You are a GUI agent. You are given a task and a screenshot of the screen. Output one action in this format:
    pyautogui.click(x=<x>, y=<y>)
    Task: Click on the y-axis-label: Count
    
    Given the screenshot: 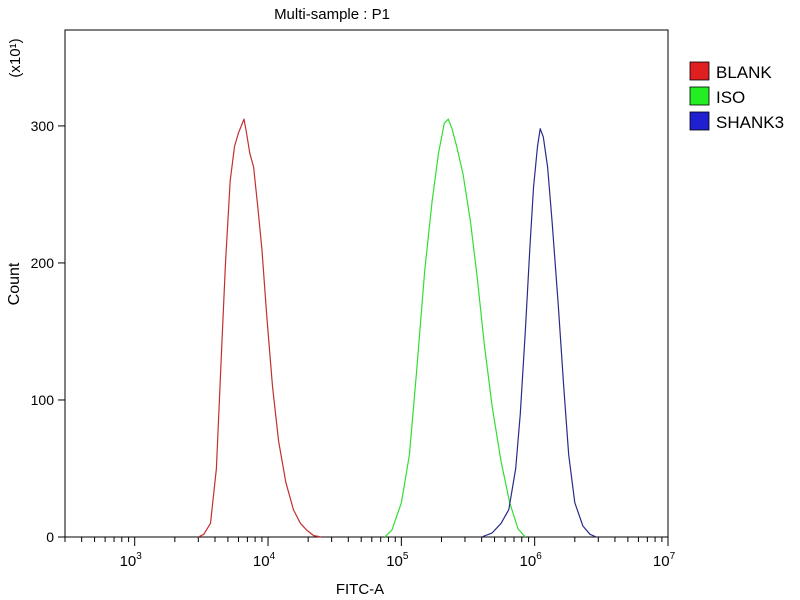 What is the action you would take?
    pyautogui.click(x=14, y=283)
    